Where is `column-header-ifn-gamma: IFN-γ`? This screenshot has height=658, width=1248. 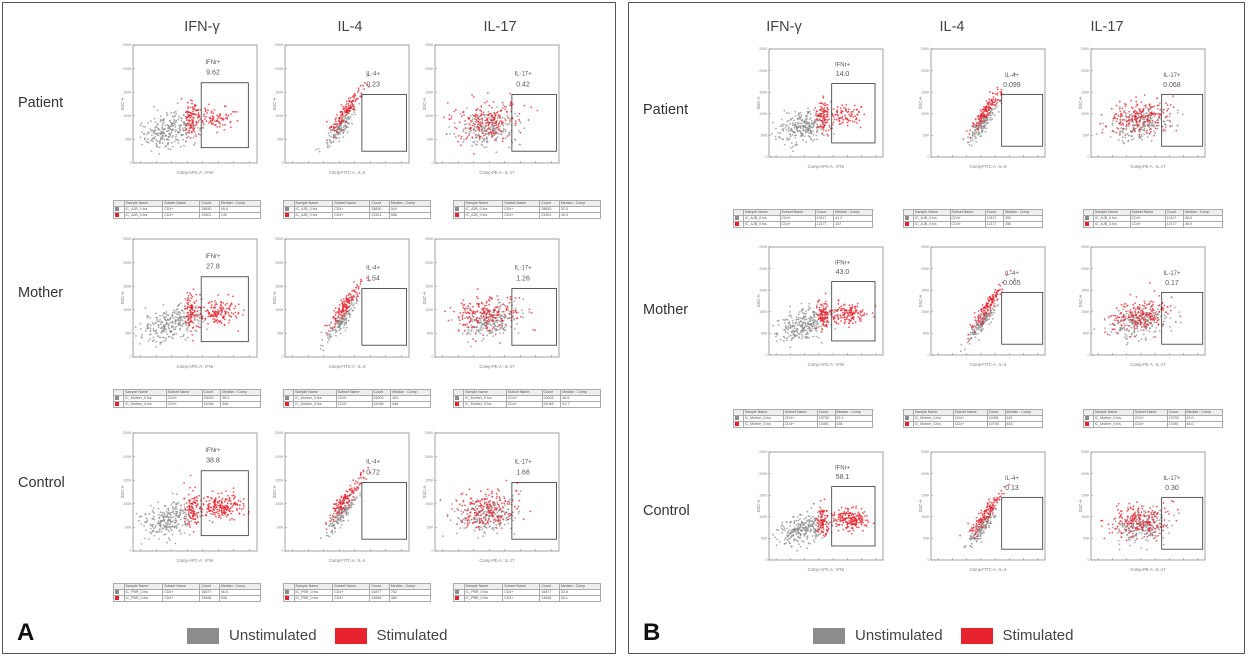
column-header-ifn-gamma: IFN-γ is located at coordinates (202, 27).